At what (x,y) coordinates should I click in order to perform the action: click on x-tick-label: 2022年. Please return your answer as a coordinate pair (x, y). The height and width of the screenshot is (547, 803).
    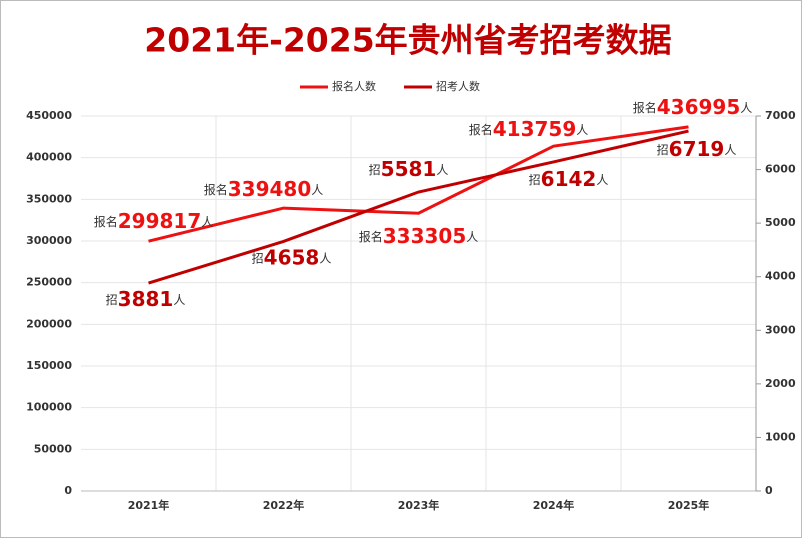
    Looking at the image, I should click on (284, 505).